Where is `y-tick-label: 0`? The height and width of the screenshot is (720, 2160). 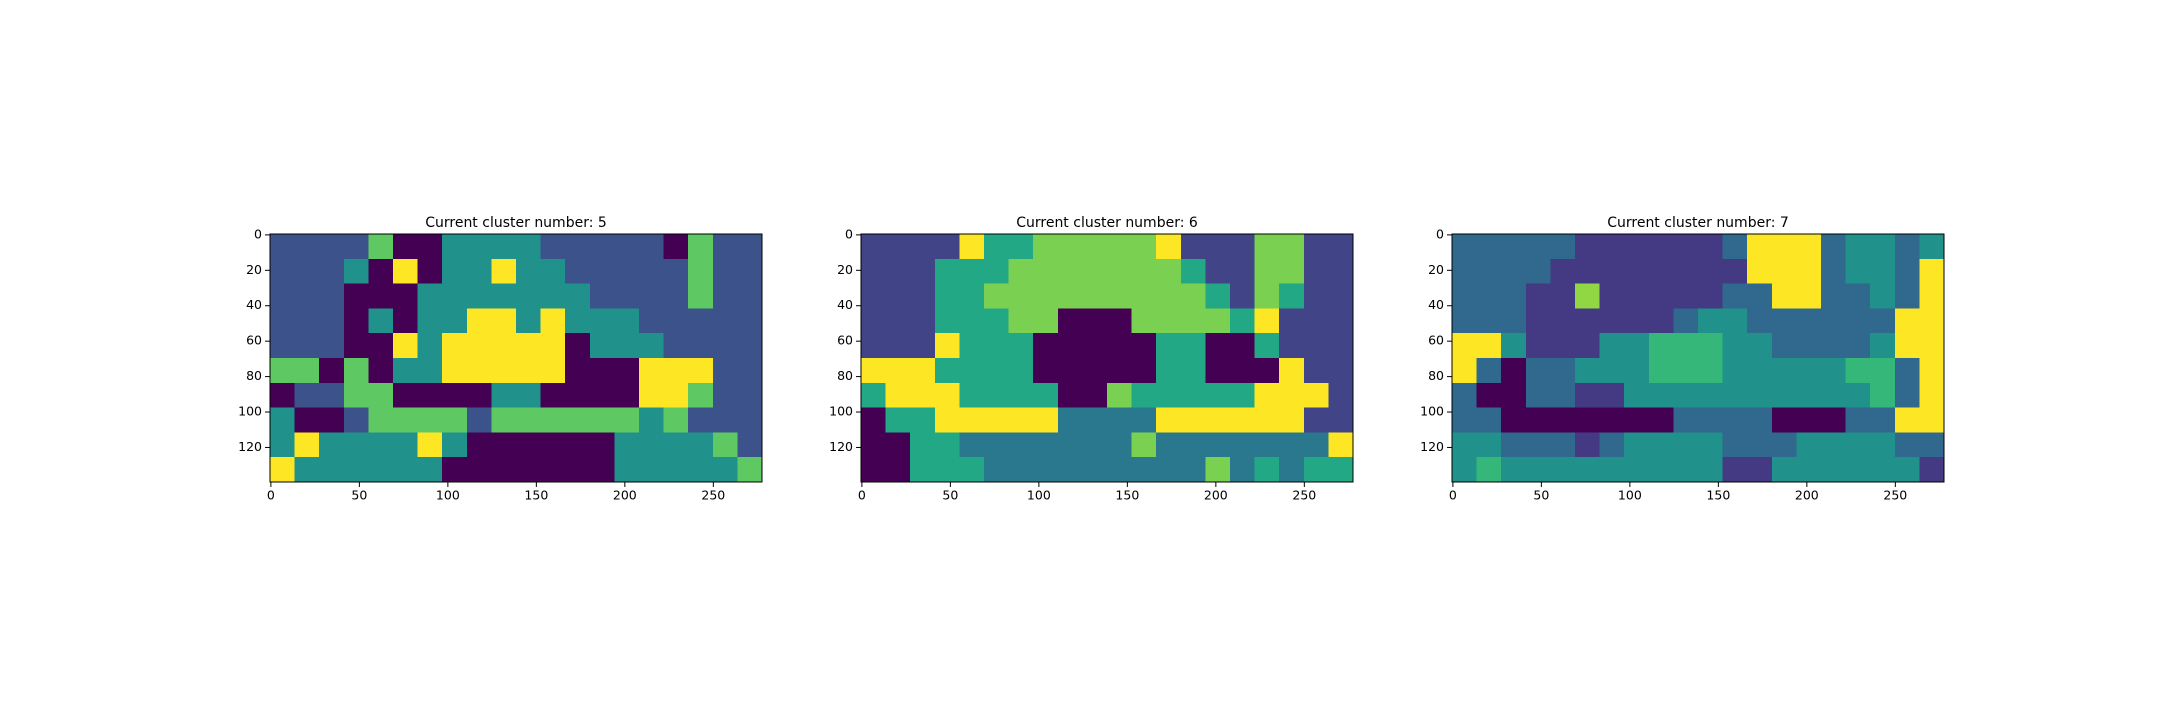
y-tick-label: 0 is located at coordinates (849, 233).